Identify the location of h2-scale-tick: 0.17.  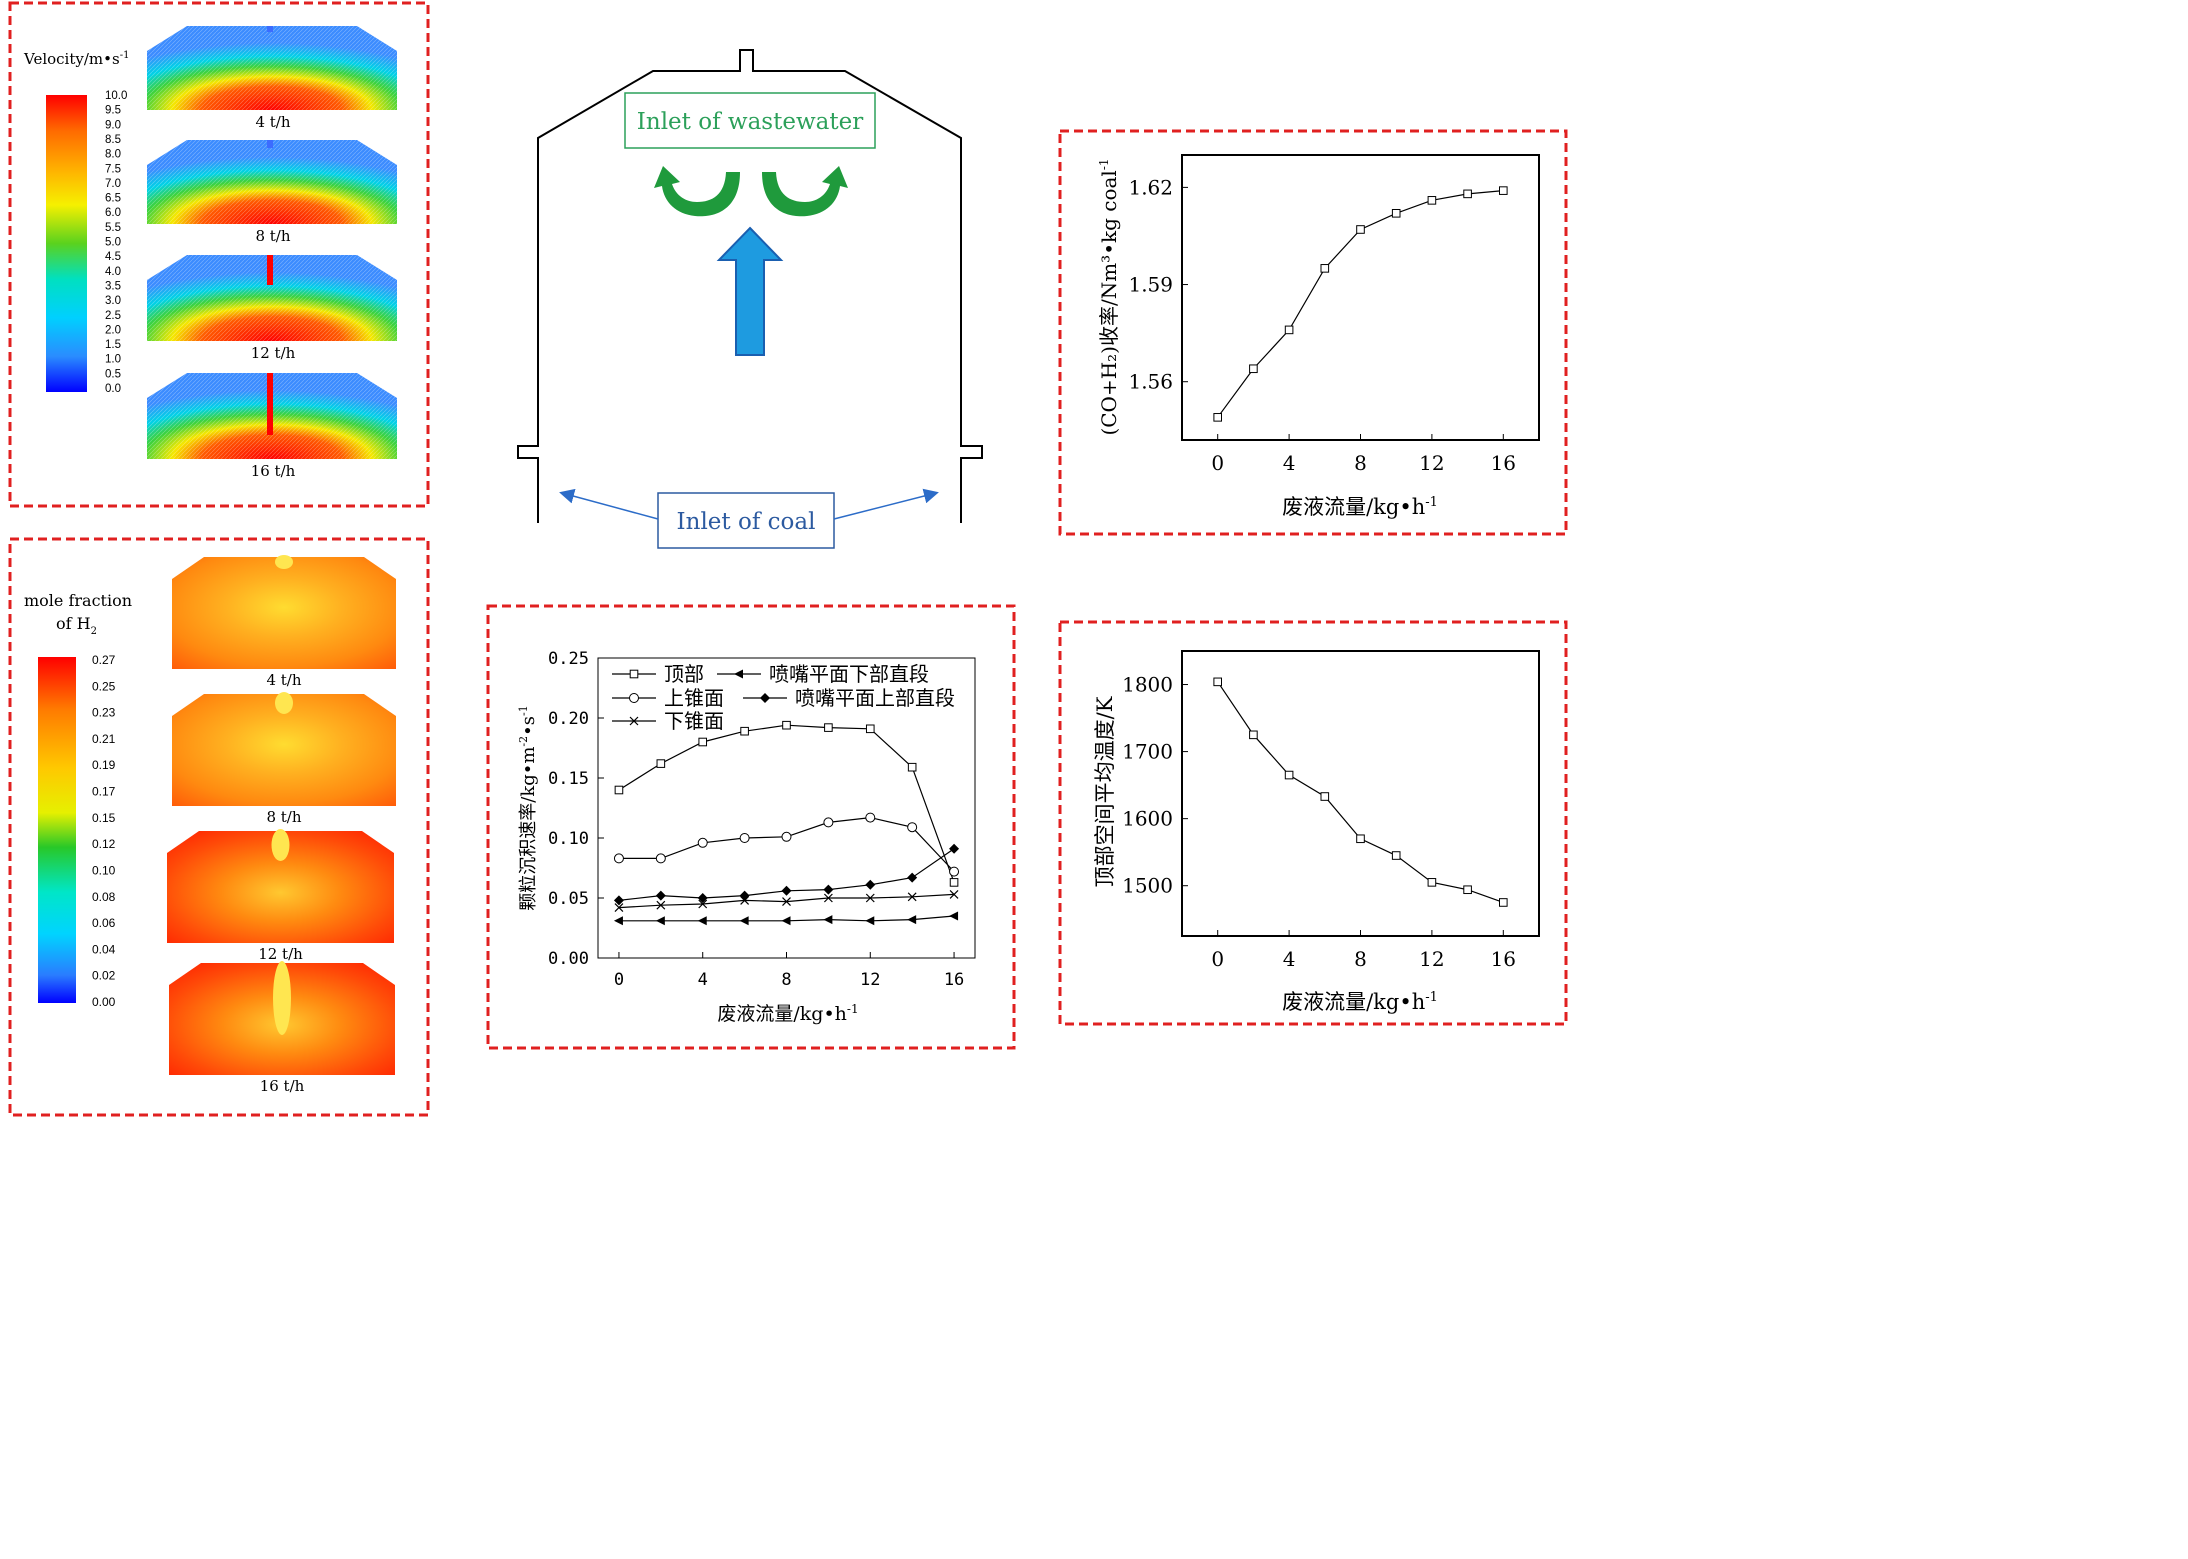
(104, 792).